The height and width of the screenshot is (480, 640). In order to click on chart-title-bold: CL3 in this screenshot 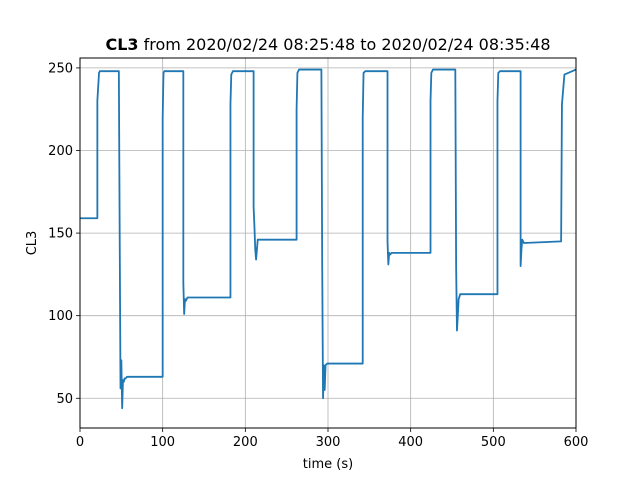, I will do `click(121, 44)`.